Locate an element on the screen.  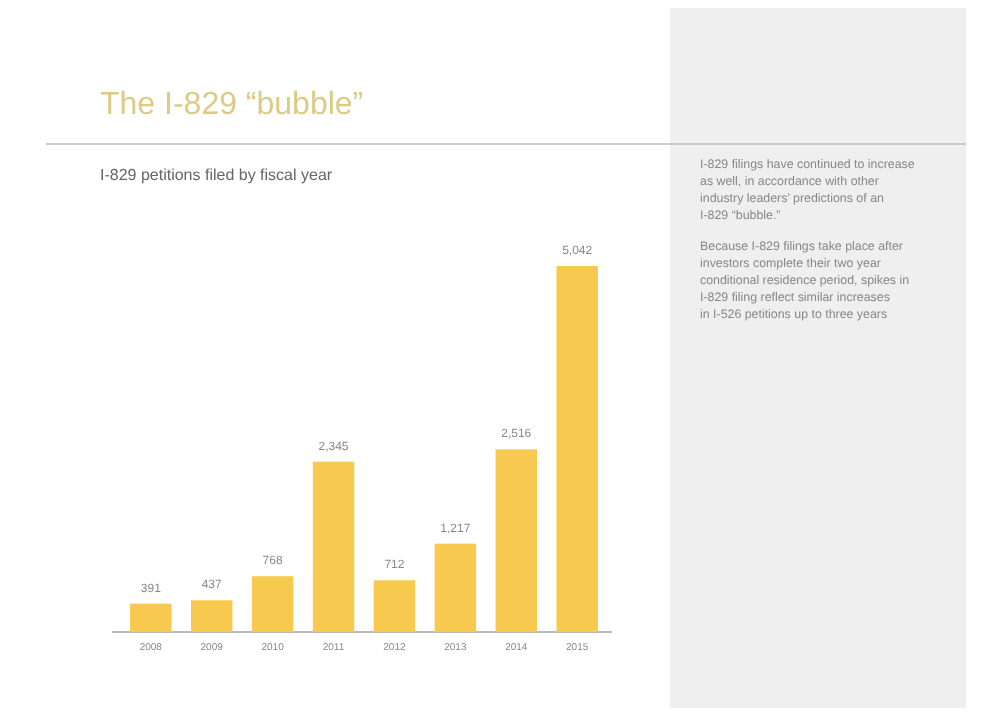
chart-subtitle: I-829 petitions filed by fiscal year is located at coordinates (216, 175).